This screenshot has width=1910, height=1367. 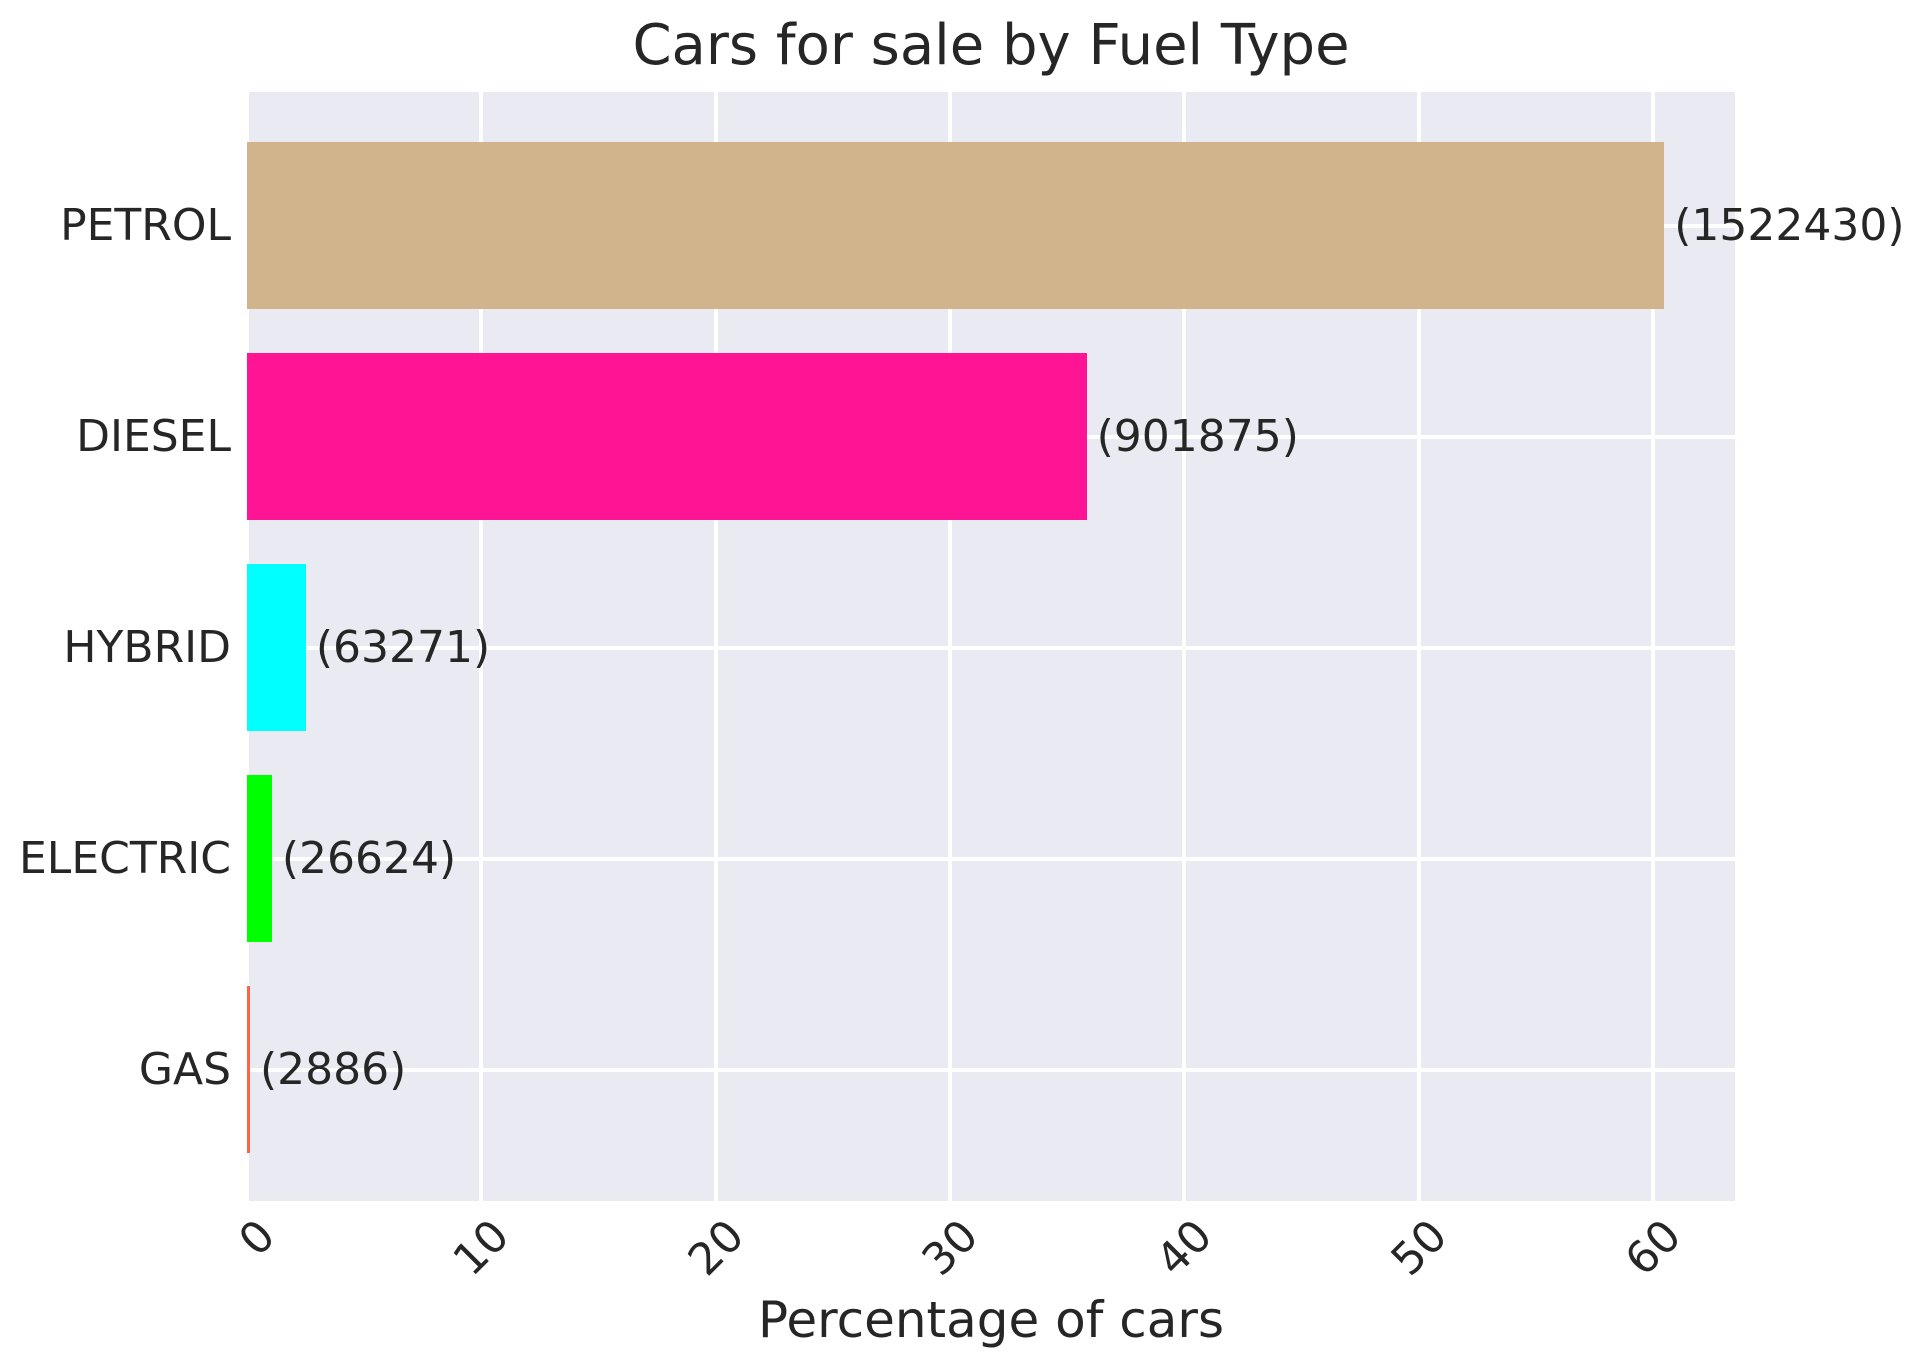 What do you see at coordinates (991, 1320) in the screenshot?
I see `x-axis-label: Percentage of cars` at bounding box center [991, 1320].